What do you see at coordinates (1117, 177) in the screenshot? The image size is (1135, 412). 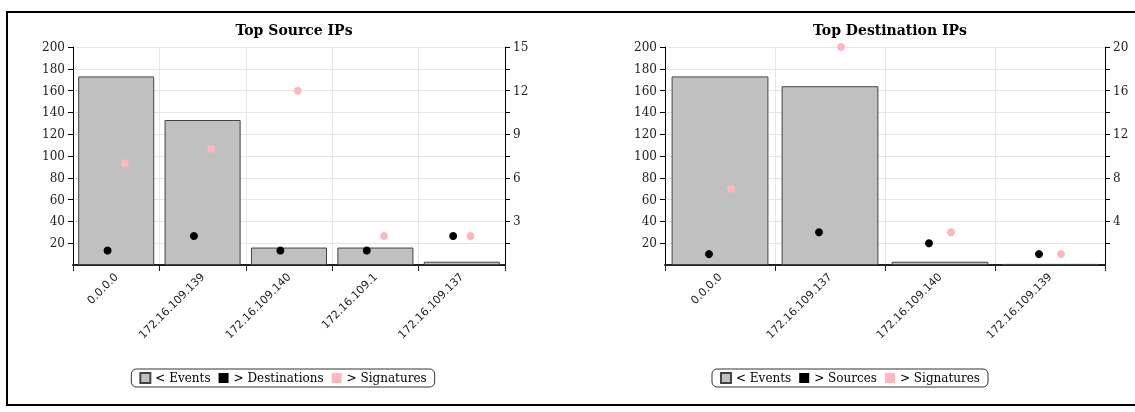 I see `y2-tick-label: 8` at bounding box center [1117, 177].